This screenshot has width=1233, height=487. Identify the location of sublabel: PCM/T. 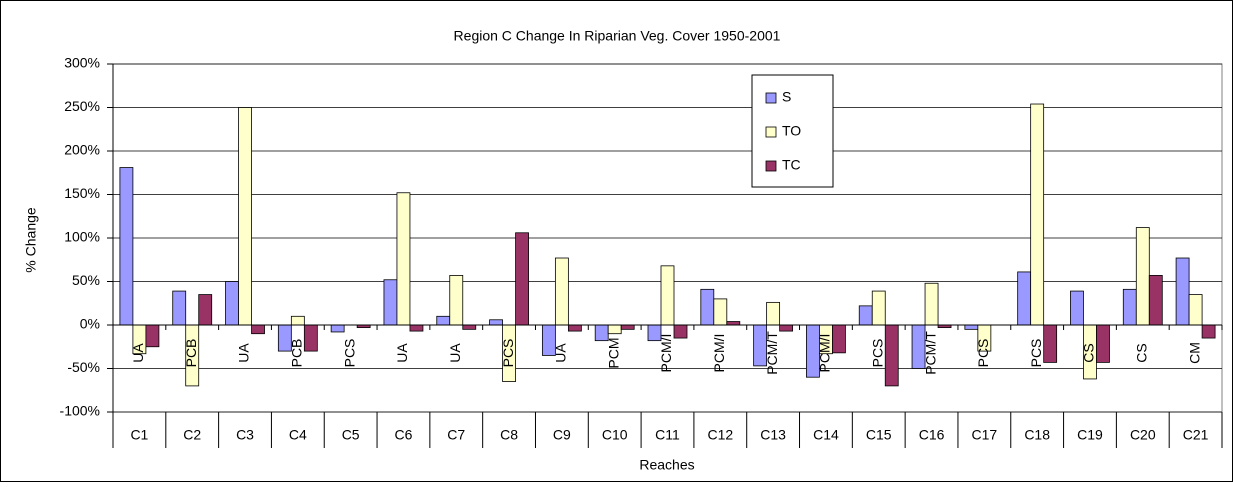
(772, 353).